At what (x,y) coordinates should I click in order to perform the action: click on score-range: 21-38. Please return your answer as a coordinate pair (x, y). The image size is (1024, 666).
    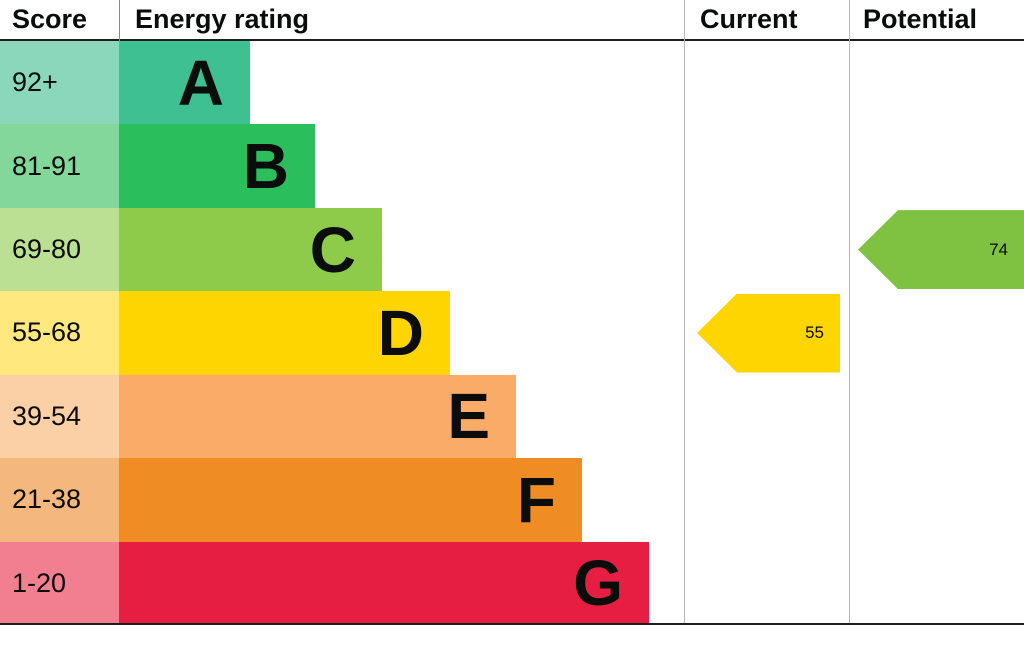
    Looking at the image, I should click on (59, 500).